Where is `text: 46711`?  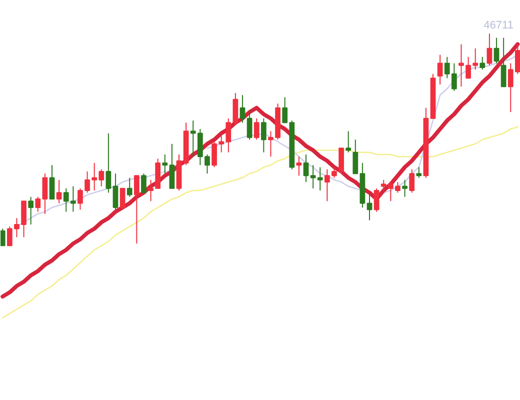 text: 46711 is located at coordinates (499, 26).